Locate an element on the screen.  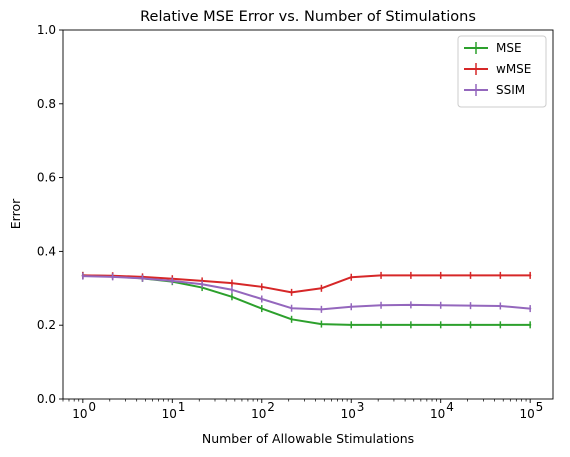
x-tick-exponent: 2 is located at coordinates (271, 407).